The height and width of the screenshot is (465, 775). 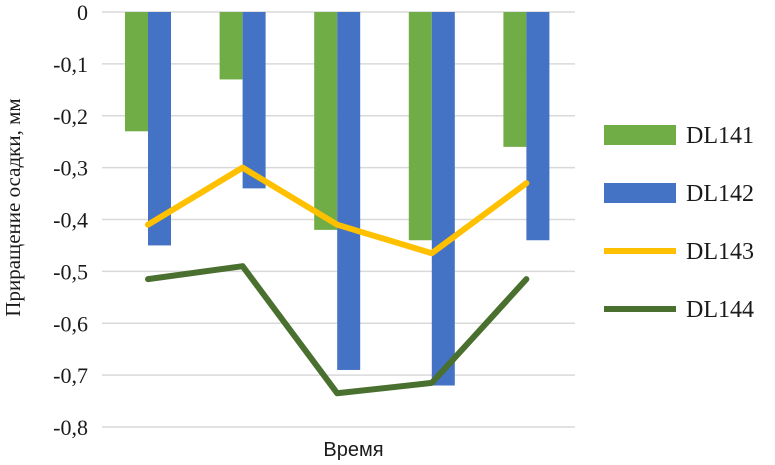 What do you see at coordinates (70, 271) in the screenshot?
I see `y-tick-label: -0,5` at bounding box center [70, 271].